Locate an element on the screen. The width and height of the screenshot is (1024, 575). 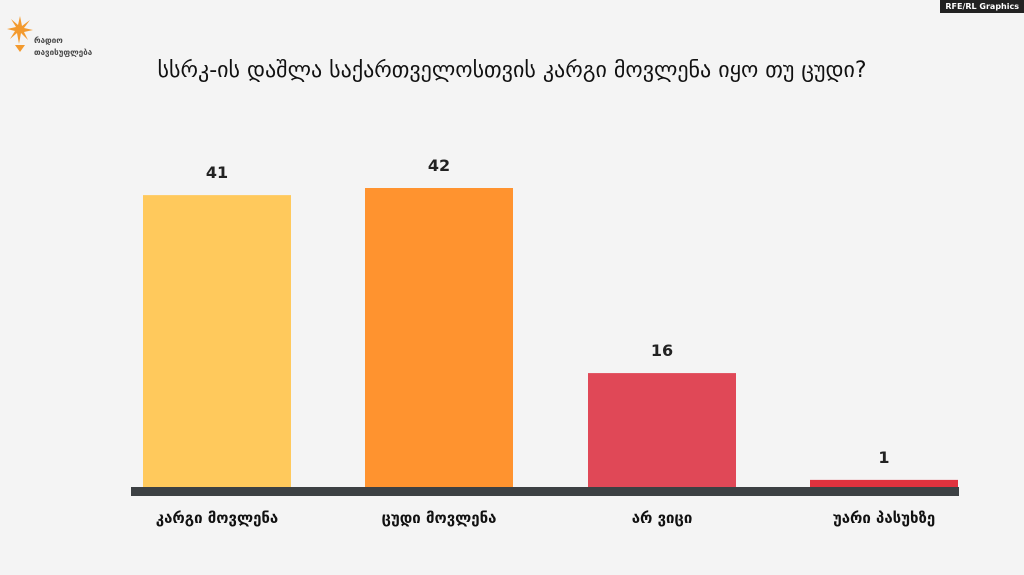
category-label-3: არ ვიცი is located at coordinates (662, 518).